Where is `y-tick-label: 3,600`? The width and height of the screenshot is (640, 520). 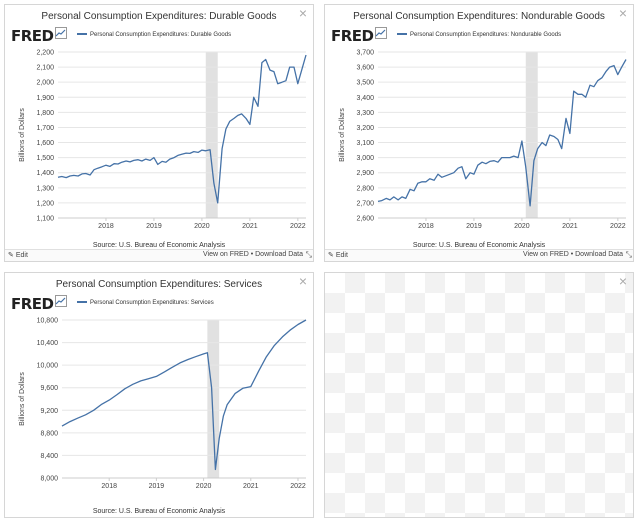
y-tick-label: 3,600 is located at coordinates (365, 68).